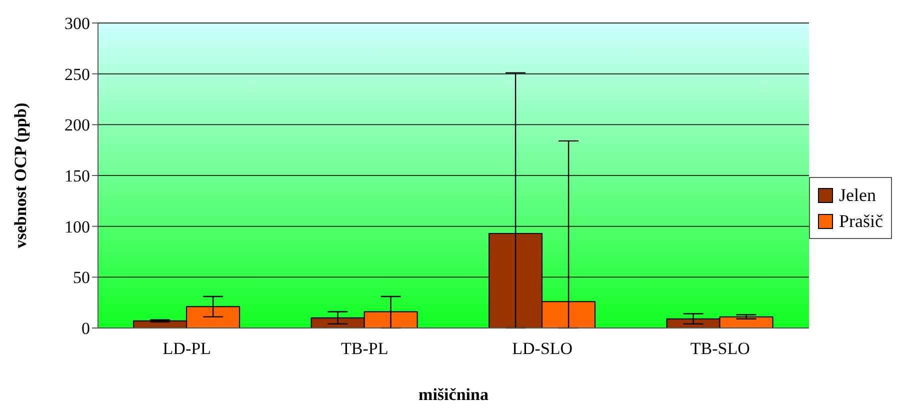 This screenshot has width=910, height=415. Describe the element at coordinates (77, 125) in the screenshot. I see `y-tick-label: 200` at that location.